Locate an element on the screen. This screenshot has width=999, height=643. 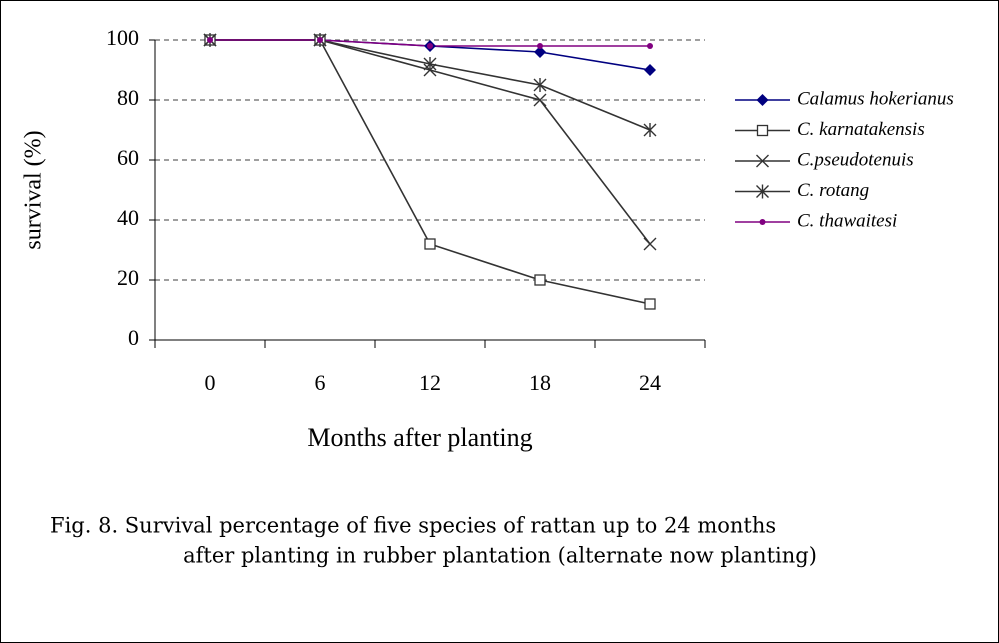
legend-label: C. thawaitesi is located at coordinates (847, 220).